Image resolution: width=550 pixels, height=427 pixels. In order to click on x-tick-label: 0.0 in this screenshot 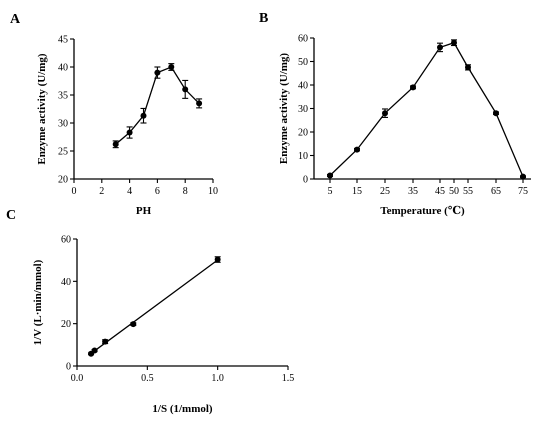, I will do `click(77, 378)`.